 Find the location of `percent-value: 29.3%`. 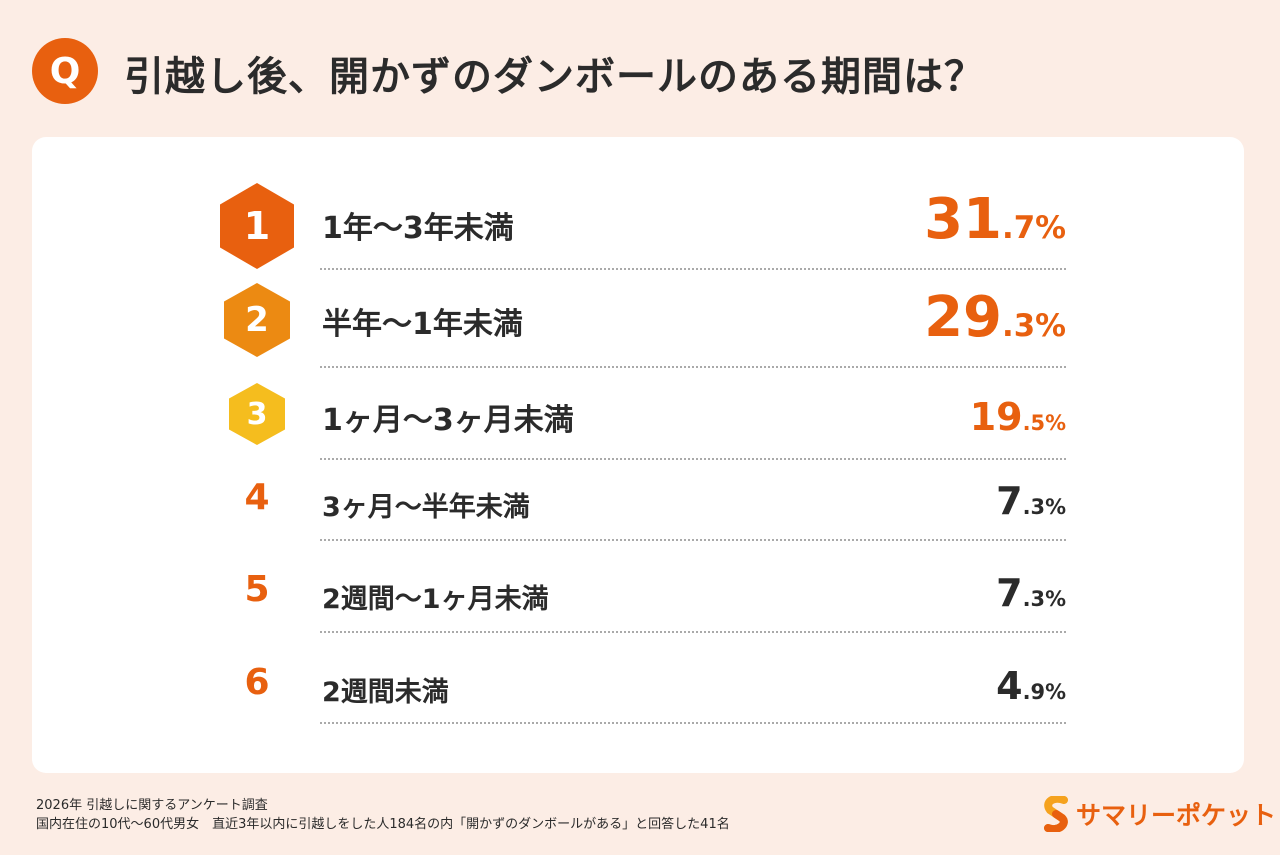

percent-value: 29.3% is located at coordinates (995, 317).